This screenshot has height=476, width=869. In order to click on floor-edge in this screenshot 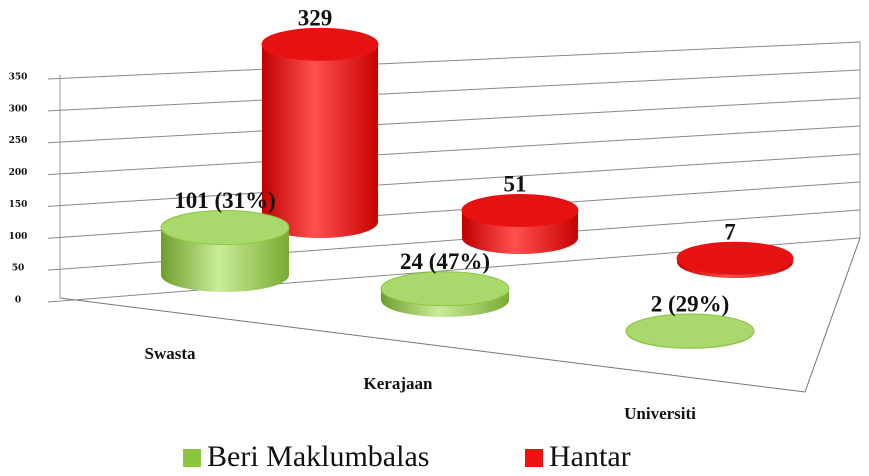, I will do `click(832, 315)`.